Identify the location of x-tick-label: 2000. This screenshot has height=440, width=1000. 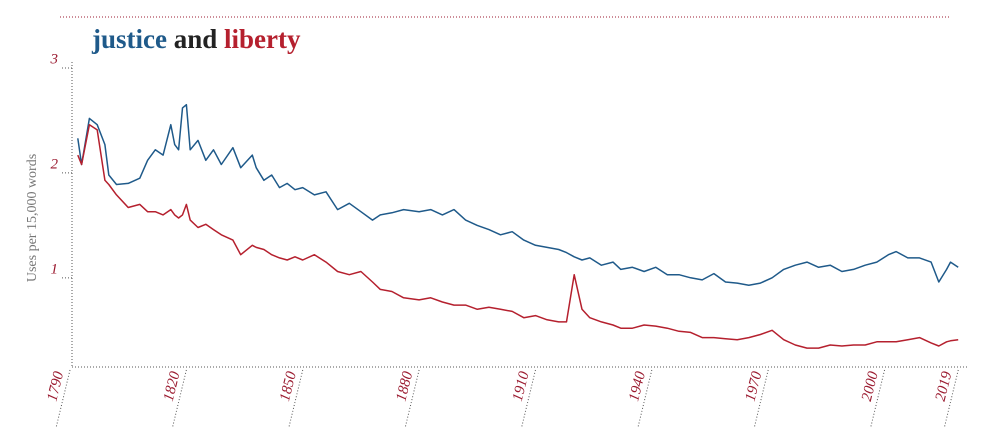
(870, 385).